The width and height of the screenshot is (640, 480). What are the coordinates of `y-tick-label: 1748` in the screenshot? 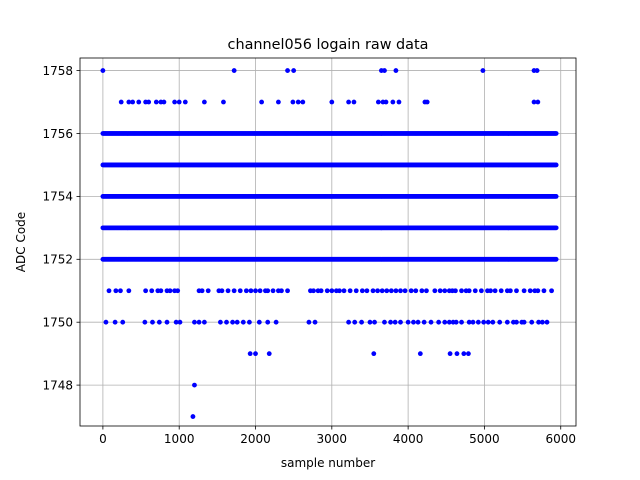 It's located at (57, 385).